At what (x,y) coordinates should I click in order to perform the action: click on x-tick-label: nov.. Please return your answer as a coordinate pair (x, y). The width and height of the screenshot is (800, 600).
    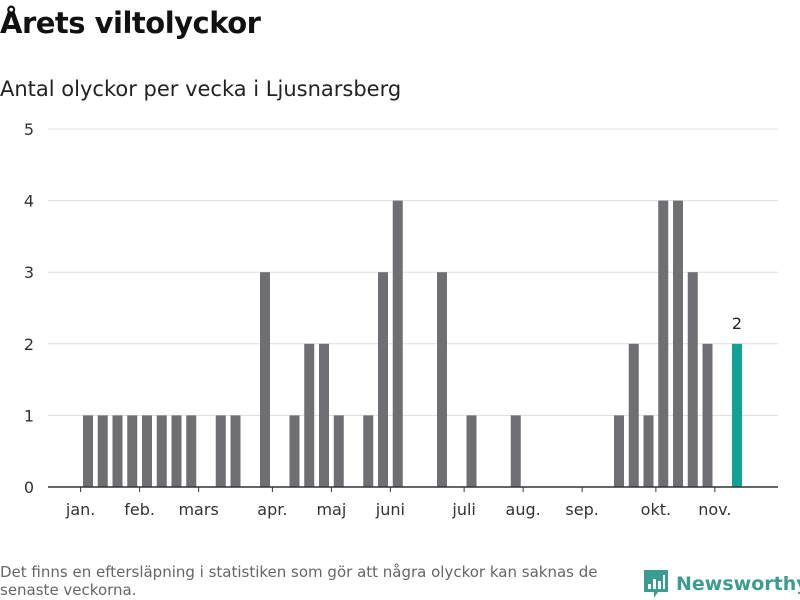
    Looking at the image, I should click on (714, 509).